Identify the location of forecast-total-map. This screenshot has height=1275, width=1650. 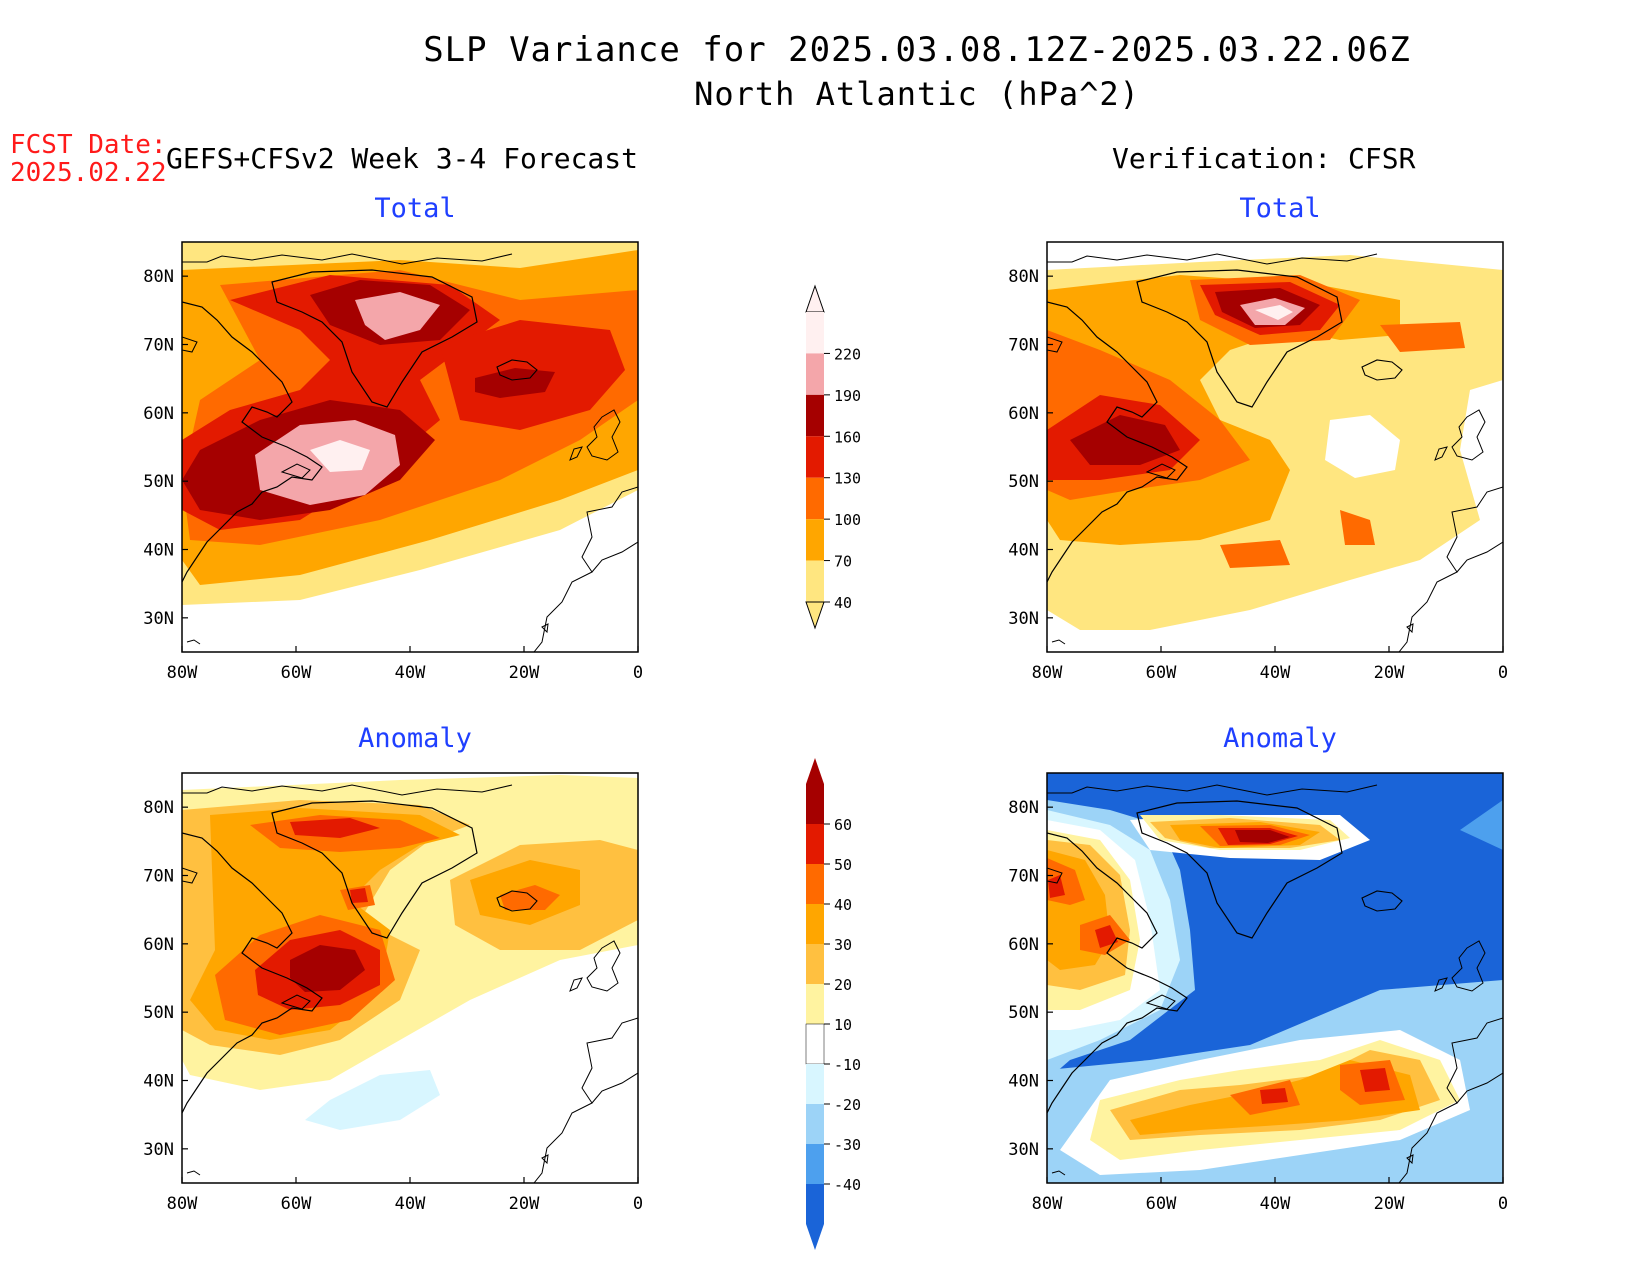
(410, 447).